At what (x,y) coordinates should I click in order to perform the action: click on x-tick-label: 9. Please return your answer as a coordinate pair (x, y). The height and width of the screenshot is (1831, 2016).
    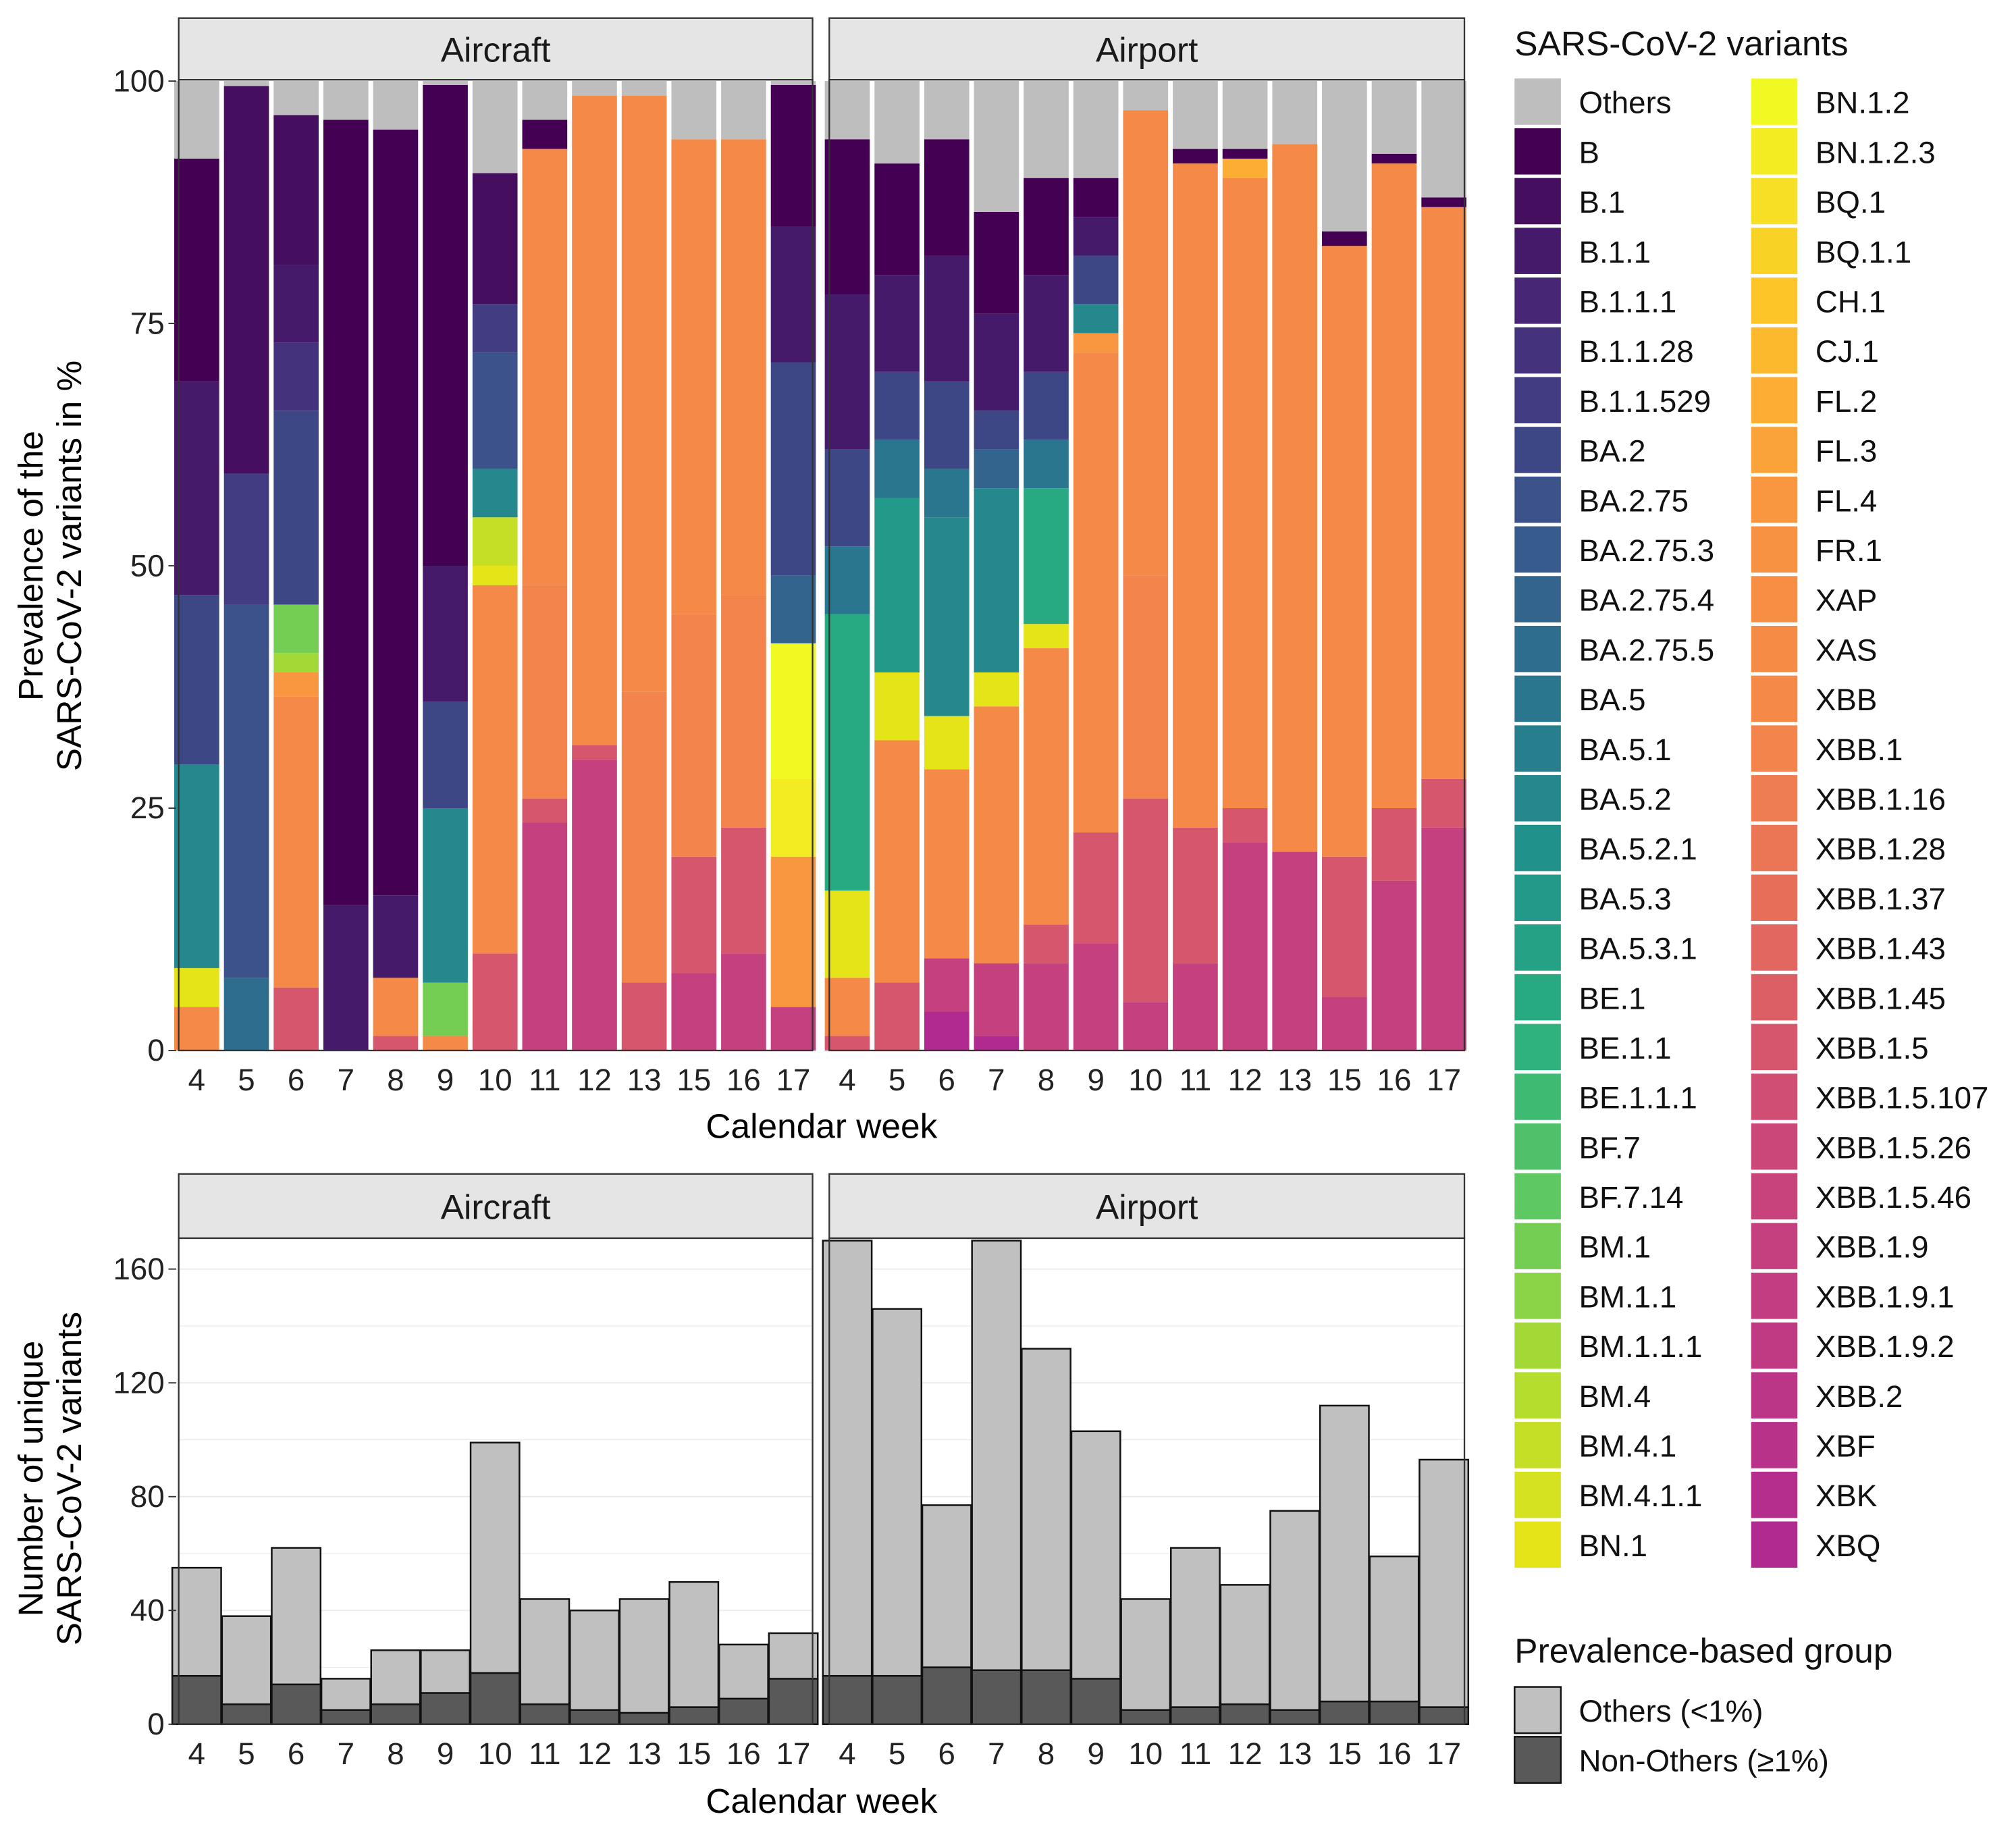
    Looking at the image, I should click on (1095, 1753).